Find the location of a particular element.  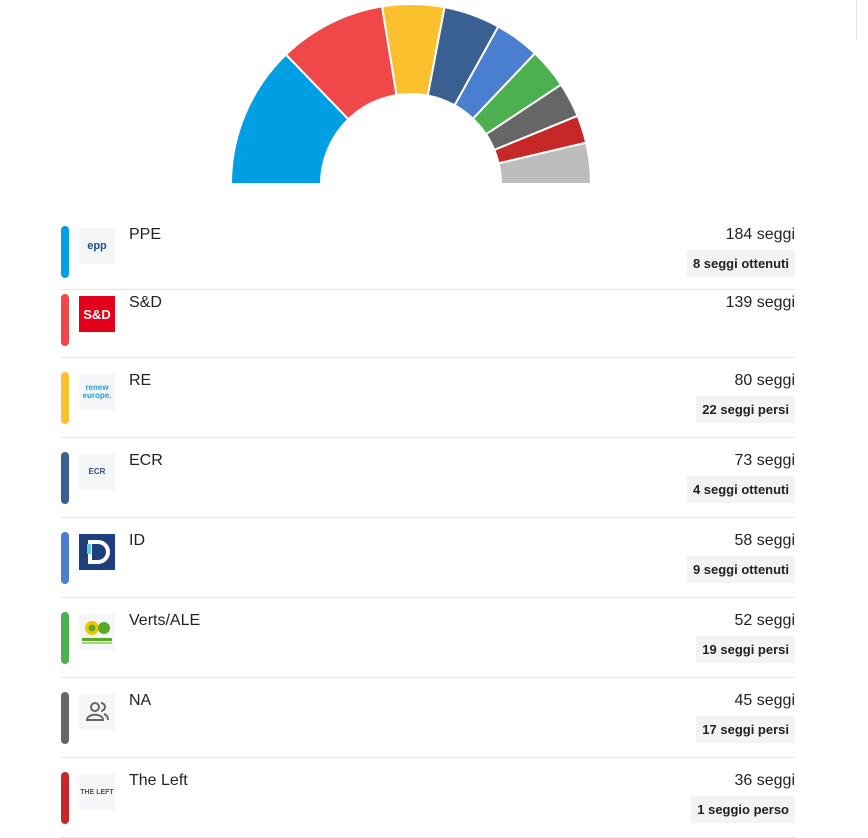

party-name: ECR is located at coordinates (146, 460).